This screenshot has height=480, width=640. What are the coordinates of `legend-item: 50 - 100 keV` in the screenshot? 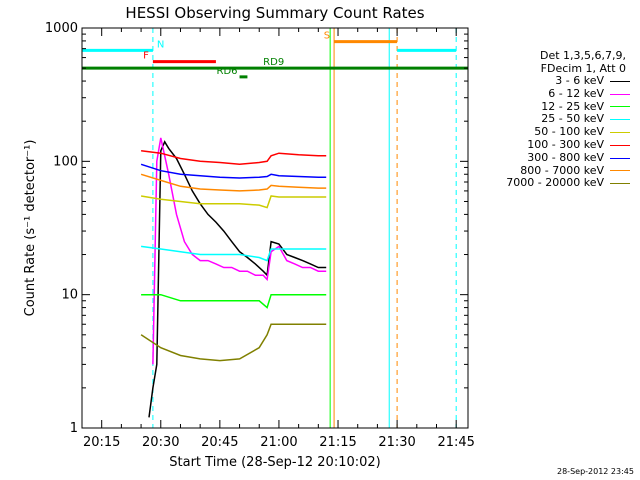 It's located at (554, 132).